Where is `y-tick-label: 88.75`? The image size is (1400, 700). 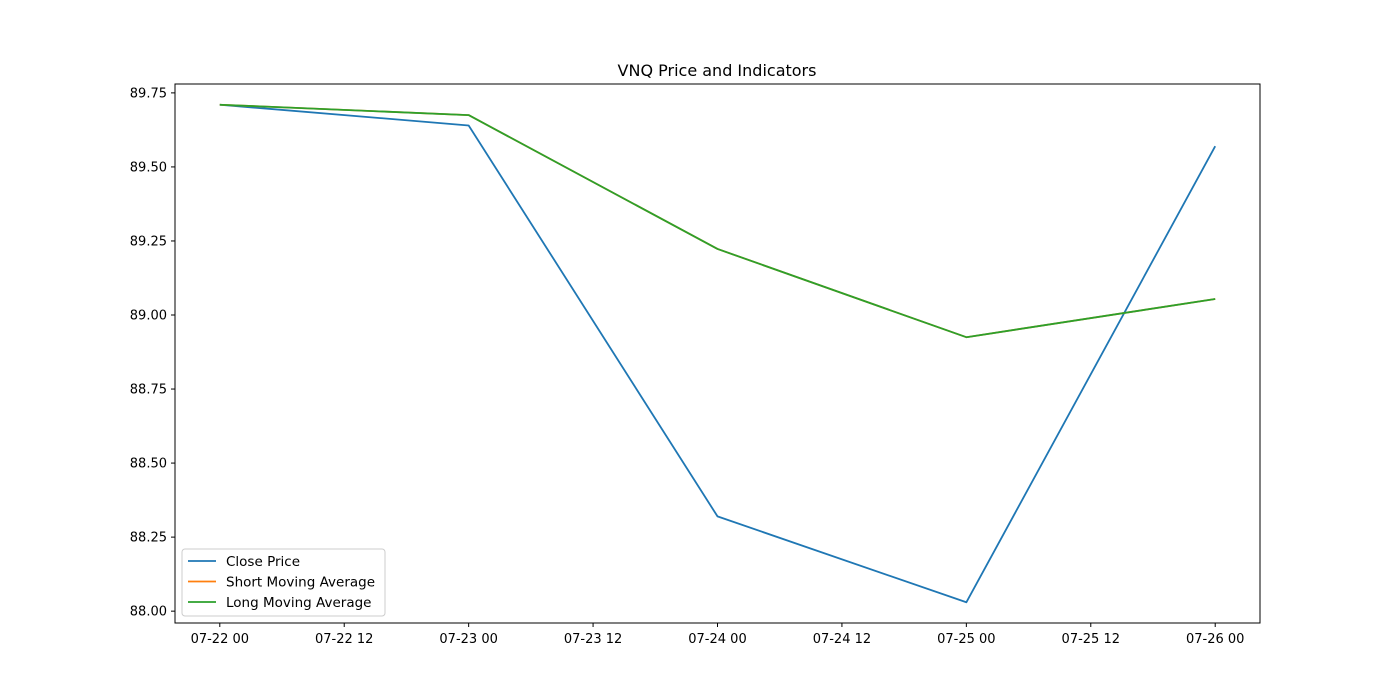
y-tick-label: 88.75 is located at coordinates (148, 390).